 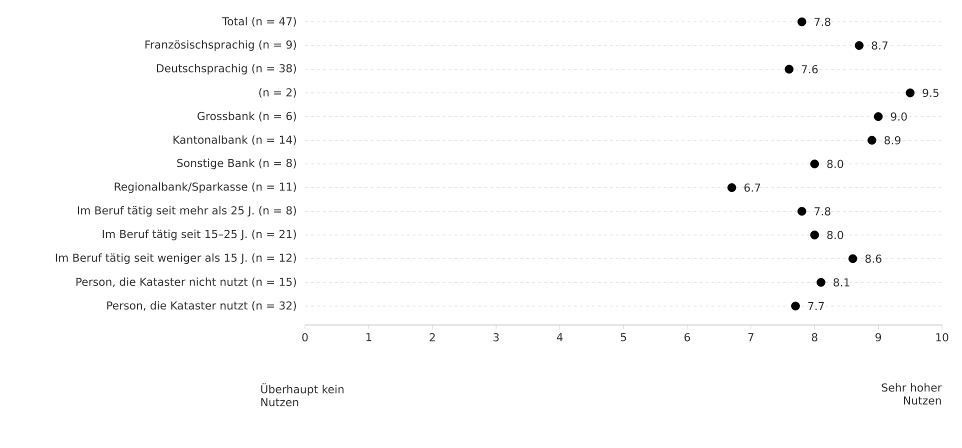 I want to click on y-tick-label: Im Beruf tätig seit 15–25 J. (n = 21), so click(x=199, y=235).